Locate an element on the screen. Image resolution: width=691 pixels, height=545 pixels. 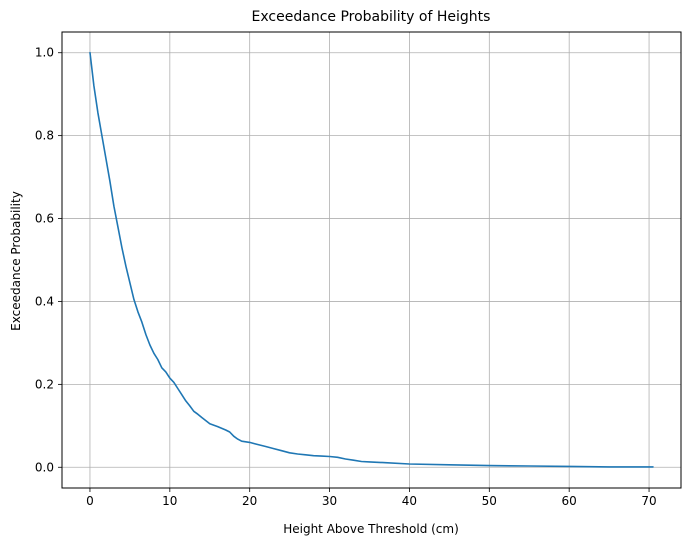
y-tick-label: 0.8 is located at coordinates (44, 136).